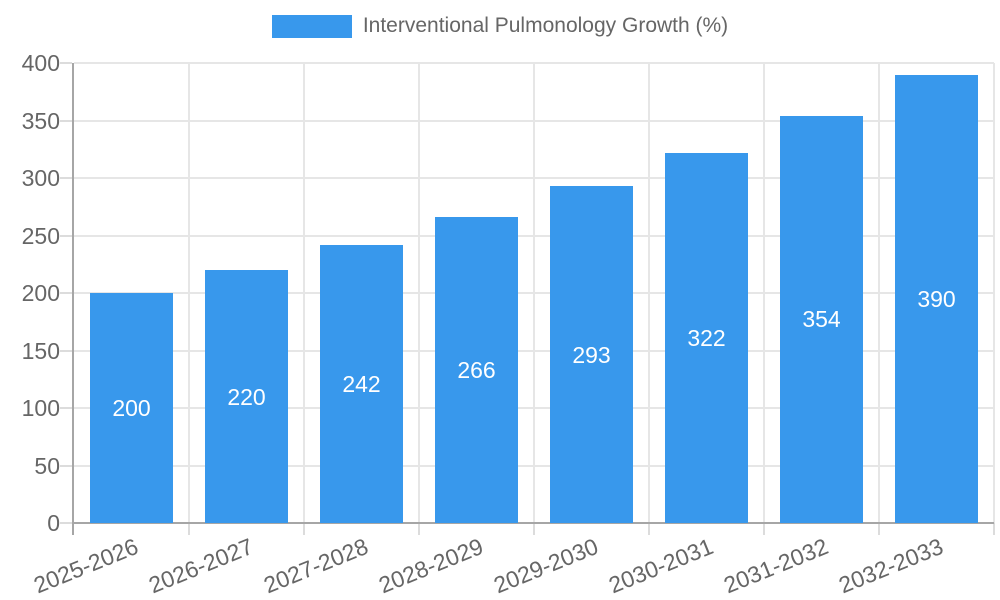 The width and height of the screenshot is (1000, 600). What do you see at coordinates (40, 408) in the screenshot?
I see `y-axis-tick-label: 100` at bounding box center [40, 408].